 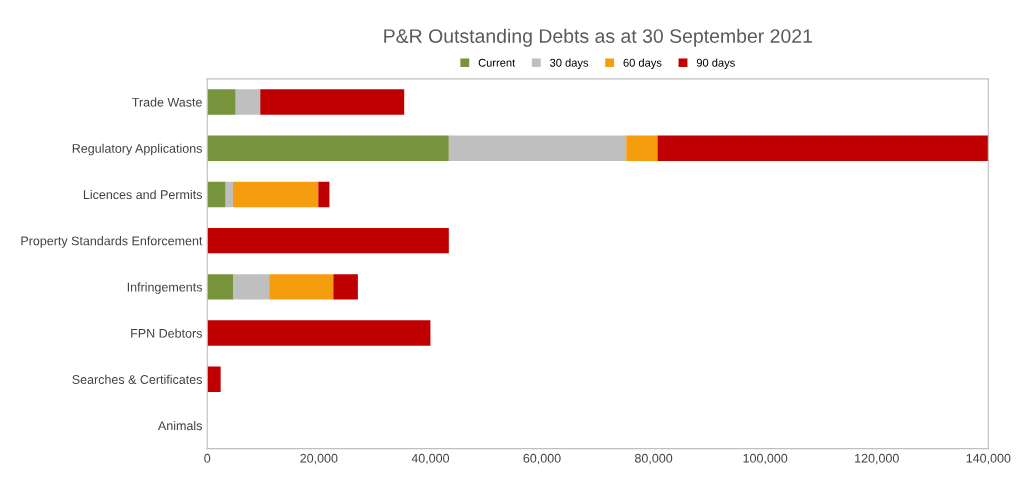 I want to click on x-tick-label: 120,000, so click(x=877, y=459).